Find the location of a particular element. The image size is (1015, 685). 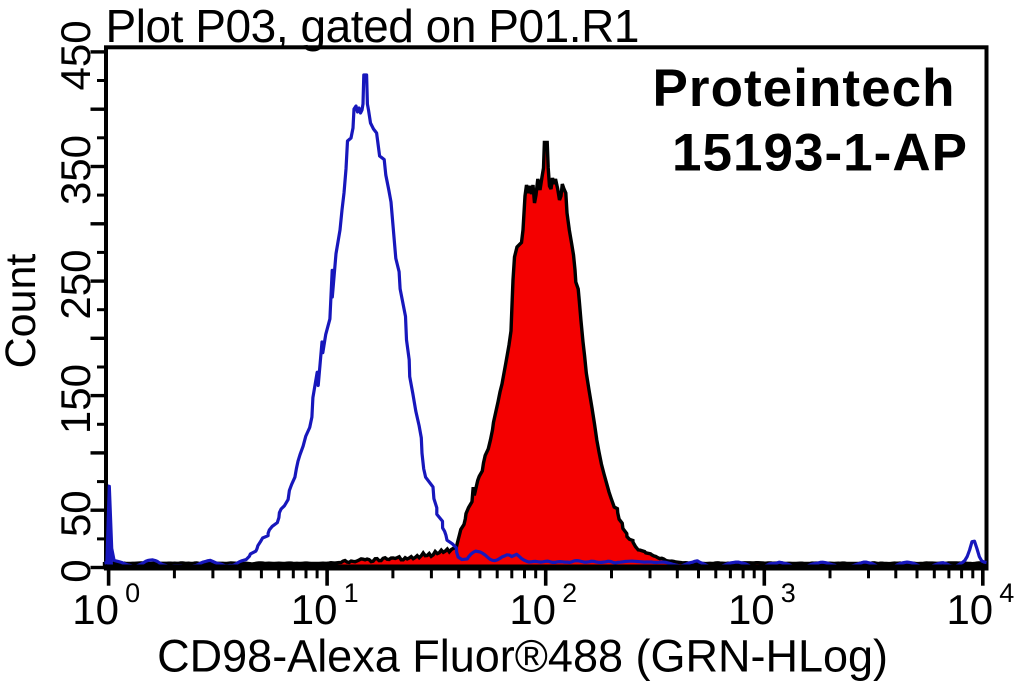

svg-text: Count is located at coordinates (22, 311).